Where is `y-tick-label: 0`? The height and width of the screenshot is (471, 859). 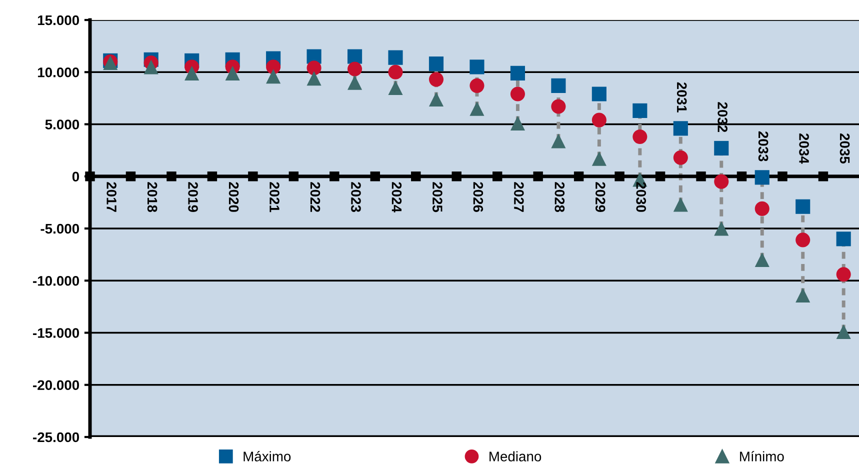
y-tick-label: 0 is located at coordinates (76, 177).